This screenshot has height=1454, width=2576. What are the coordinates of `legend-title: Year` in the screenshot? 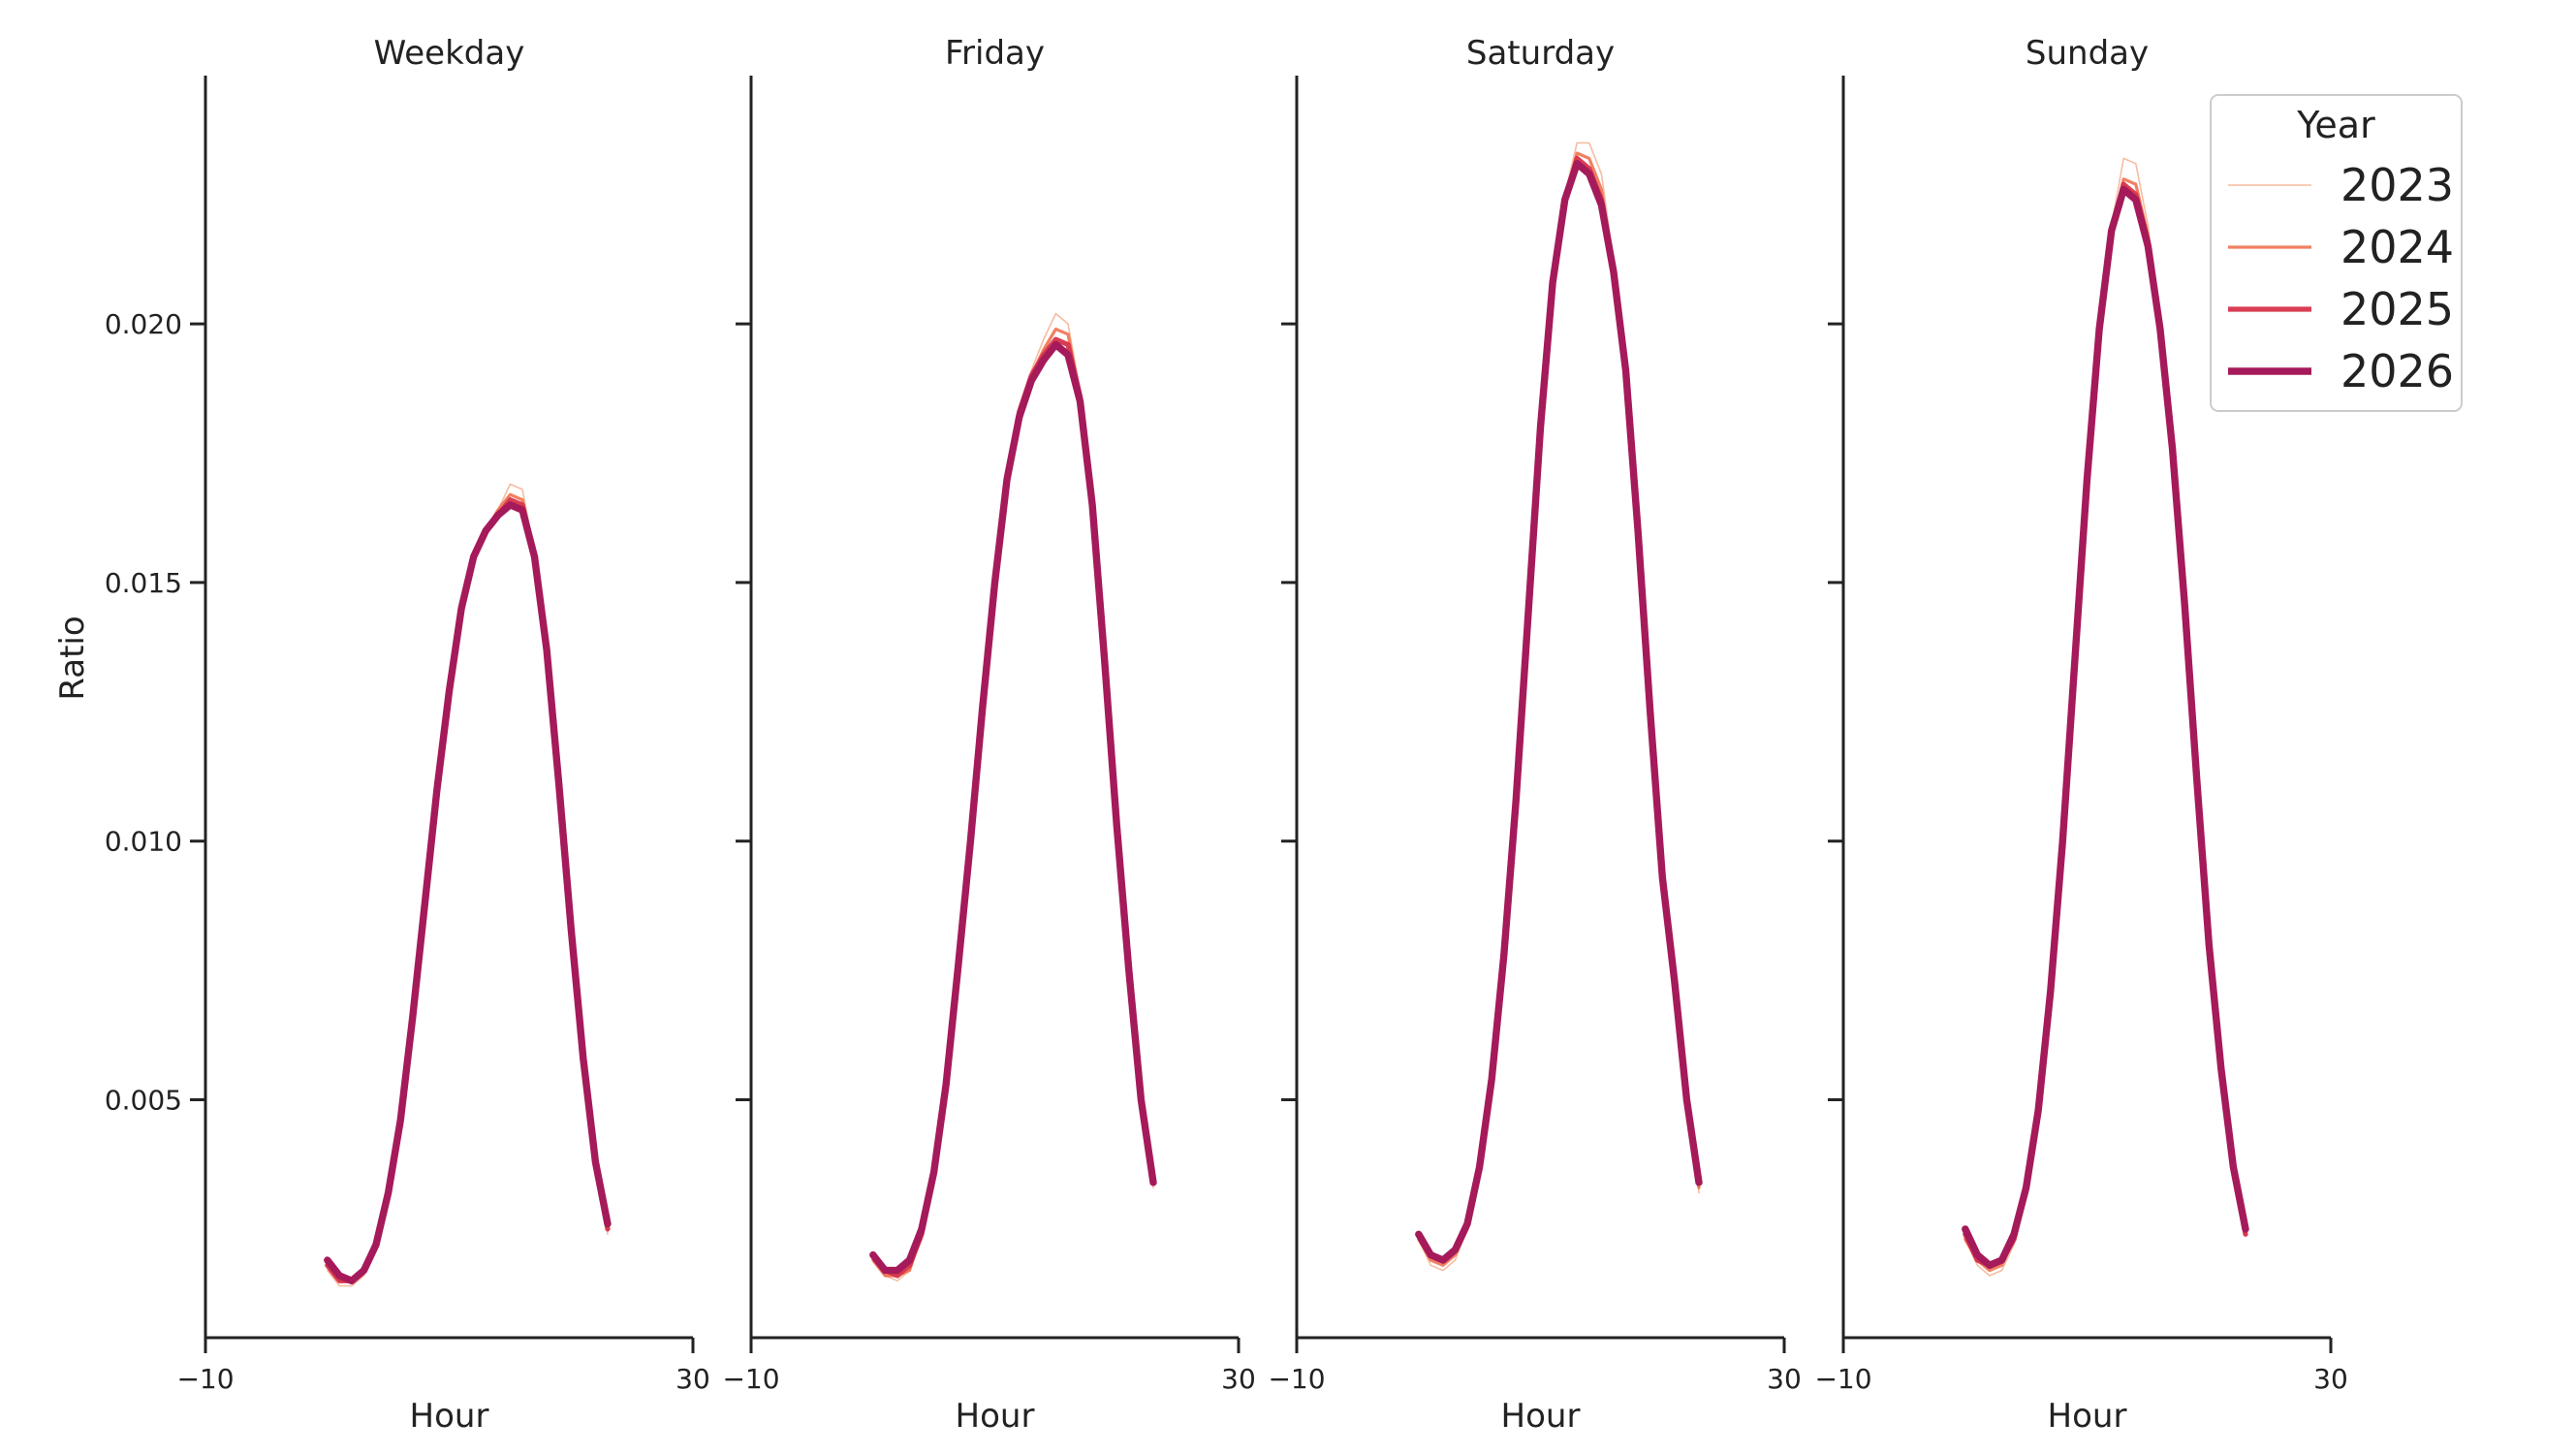 It's located at (2335, 125).